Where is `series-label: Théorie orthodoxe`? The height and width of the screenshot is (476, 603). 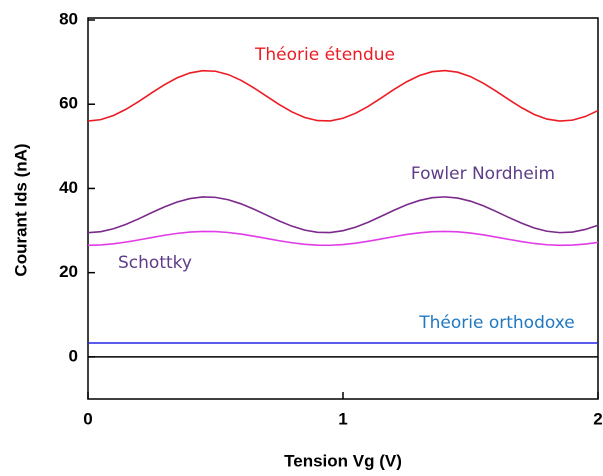
series-label: Théorie orthodoxe is located at coordinates (496, 323).